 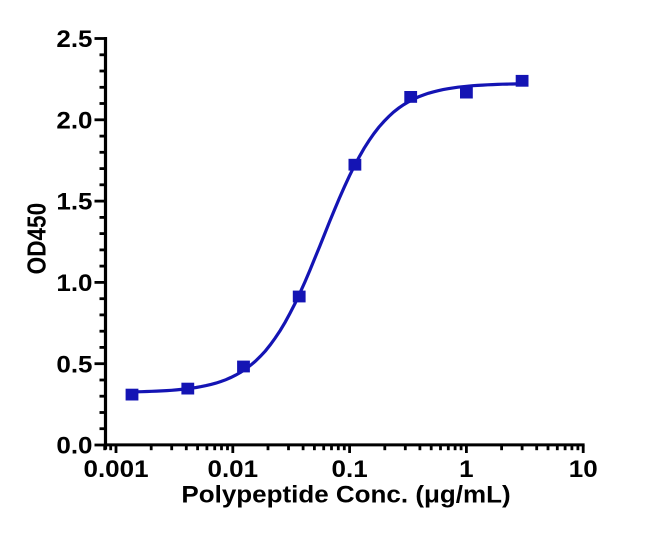 I want to click on svg-text: 1, so click(x=466, y=469).